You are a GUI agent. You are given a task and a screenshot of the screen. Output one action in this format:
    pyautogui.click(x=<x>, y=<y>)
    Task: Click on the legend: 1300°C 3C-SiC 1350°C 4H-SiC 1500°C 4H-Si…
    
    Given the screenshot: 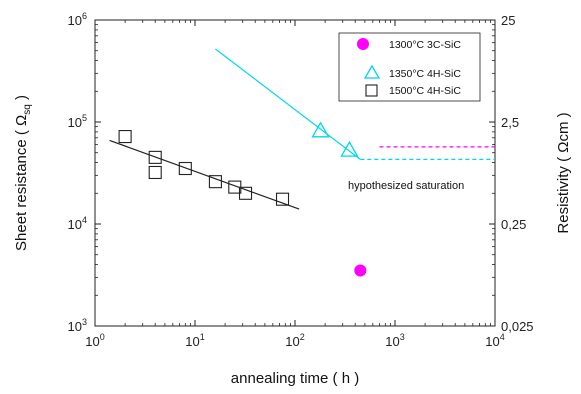 What is the action you would take?
    pyautogui.click(x=409, y=67)
    